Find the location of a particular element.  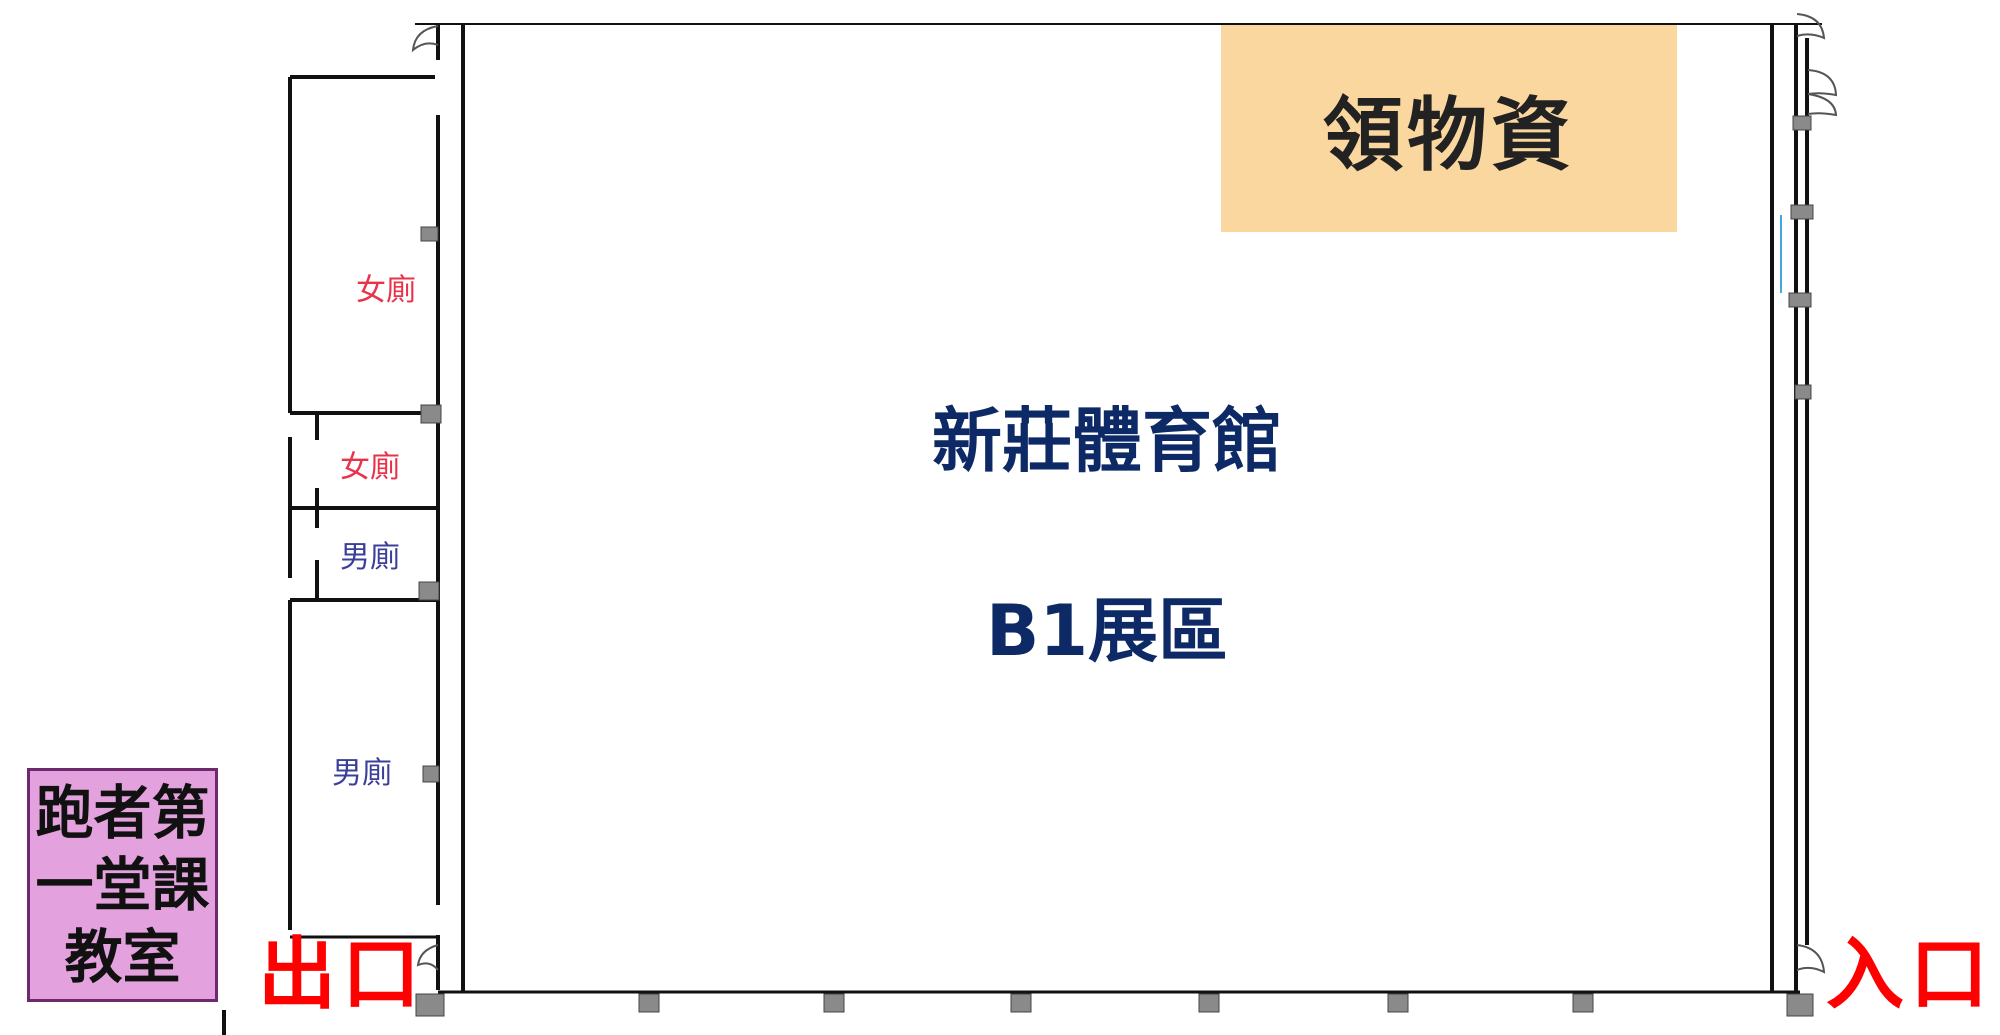

classroom-line: 一堂課 is located at coordinates (122, 885).